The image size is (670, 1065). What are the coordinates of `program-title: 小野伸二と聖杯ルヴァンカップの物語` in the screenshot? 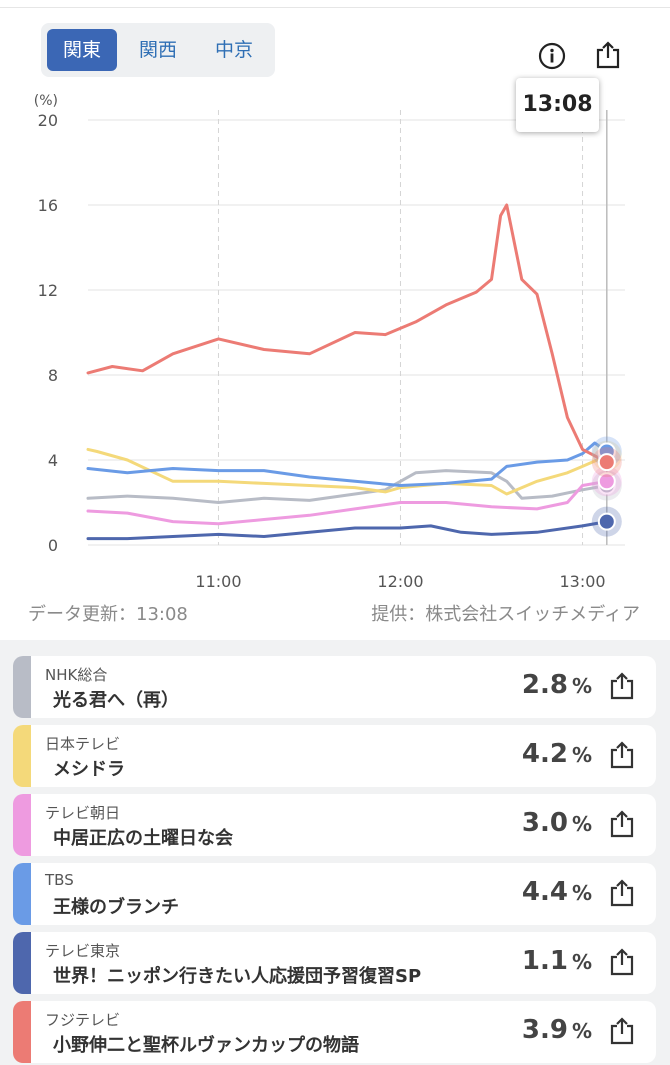 It's located at (206, 1045).